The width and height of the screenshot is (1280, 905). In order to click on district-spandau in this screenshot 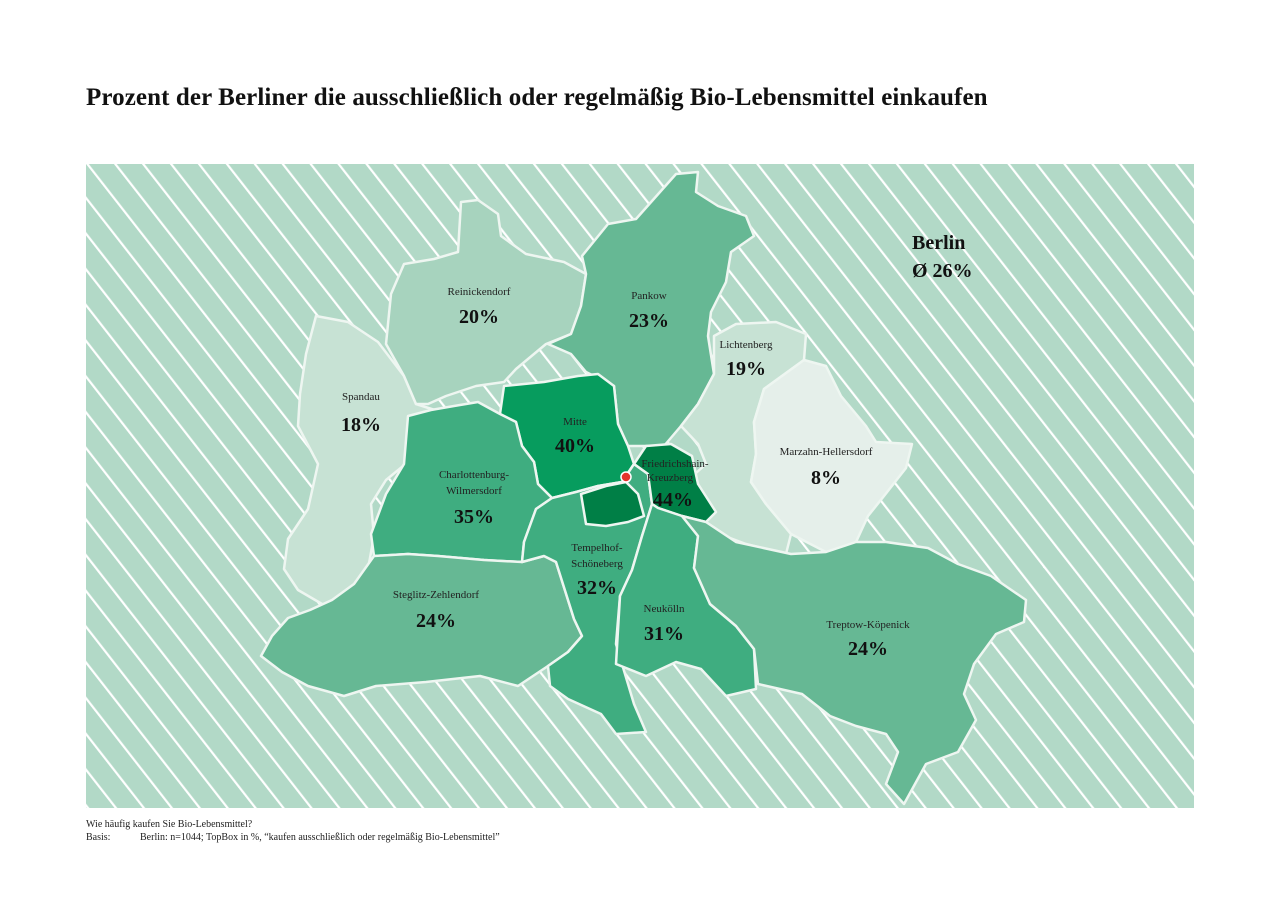, I will do `click(380, 465)`.